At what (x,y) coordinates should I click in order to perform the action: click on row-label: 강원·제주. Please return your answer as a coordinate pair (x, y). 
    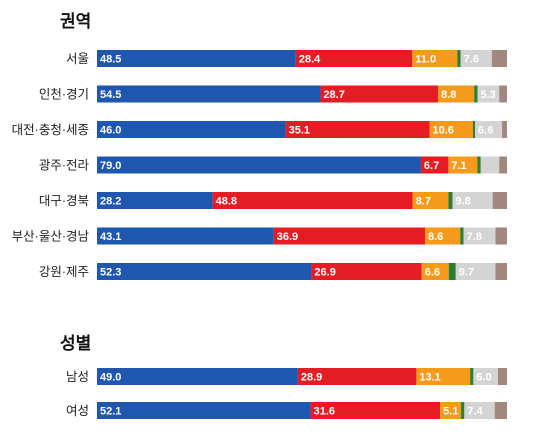
    Looking at the image, I should click on (64, 272).